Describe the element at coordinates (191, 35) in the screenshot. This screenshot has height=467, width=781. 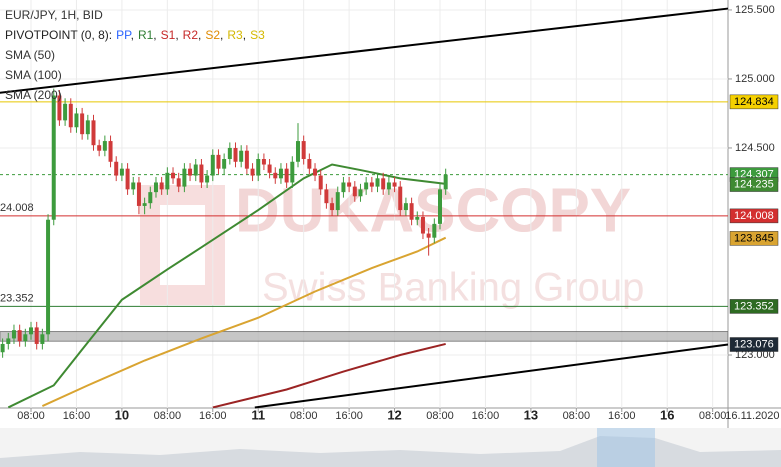
I see `indicator-part: R2` at that location.